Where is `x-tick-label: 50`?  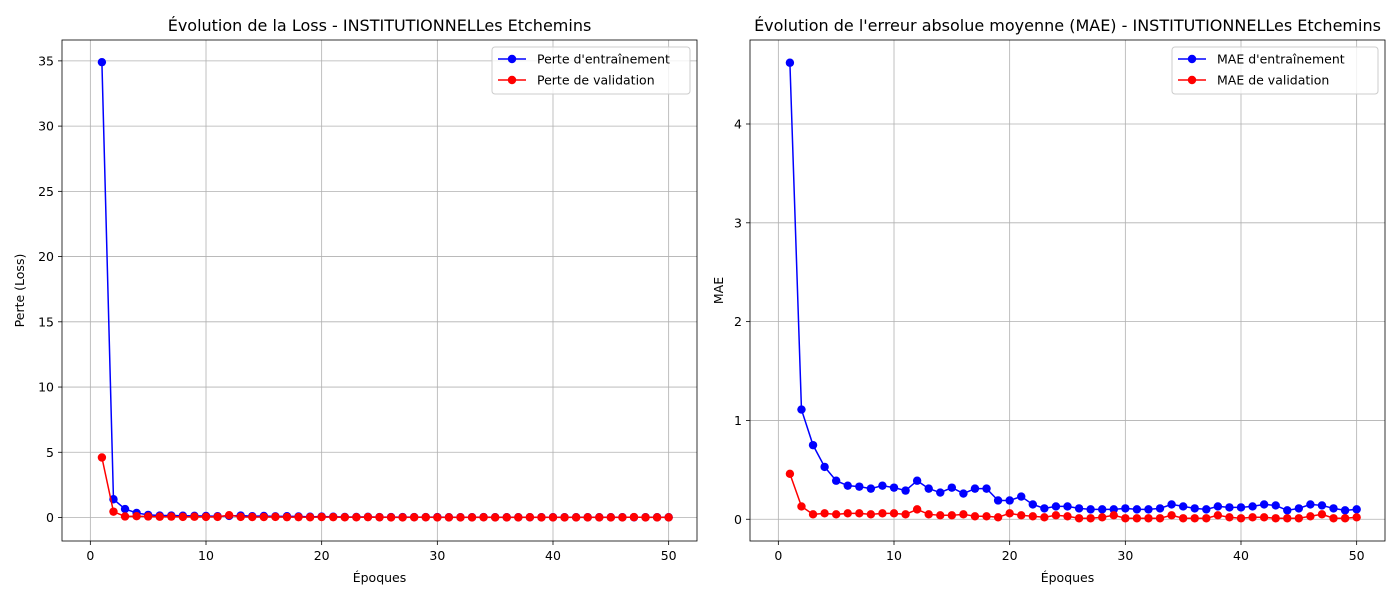
x-tick-label: 50 is located at coordinates (669, 555).